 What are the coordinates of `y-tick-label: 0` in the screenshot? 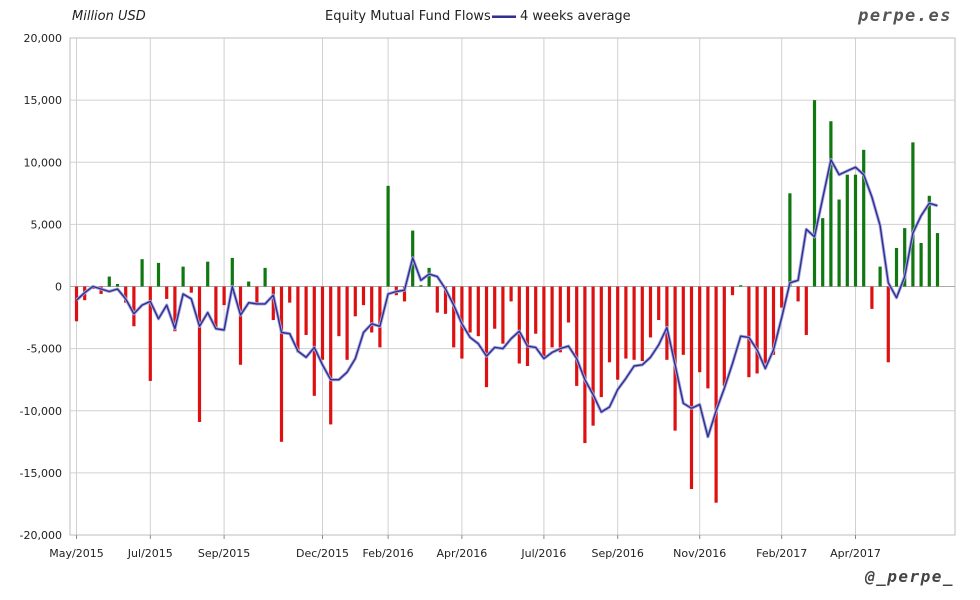 It's located at (58, 287).